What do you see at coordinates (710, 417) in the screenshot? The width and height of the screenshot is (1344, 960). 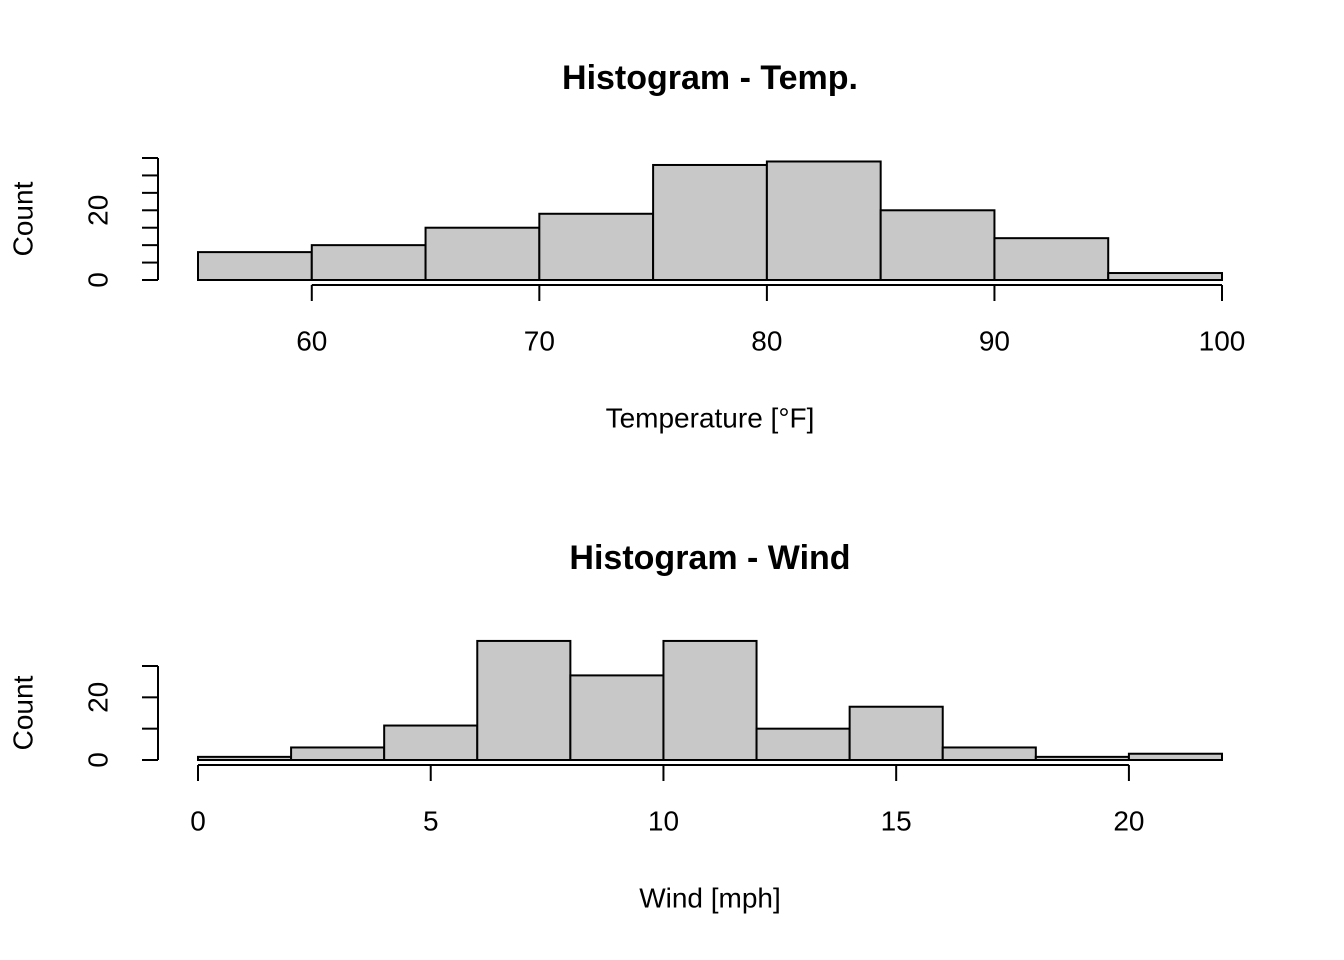 I see `x-axis-label: Temperature [°F]` at bounding box center [710, 417].